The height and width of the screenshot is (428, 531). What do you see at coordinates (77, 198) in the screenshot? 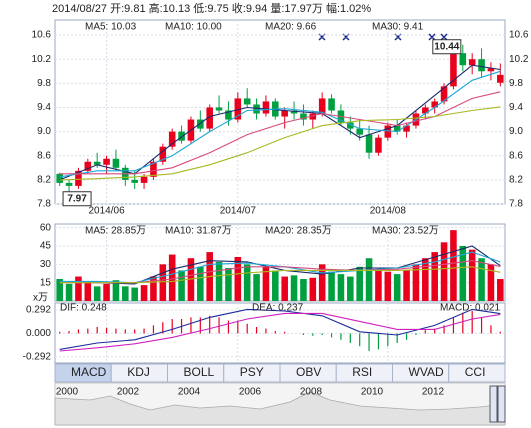
I see `annotation-label: 7.97` at bounding box center [77, 198].